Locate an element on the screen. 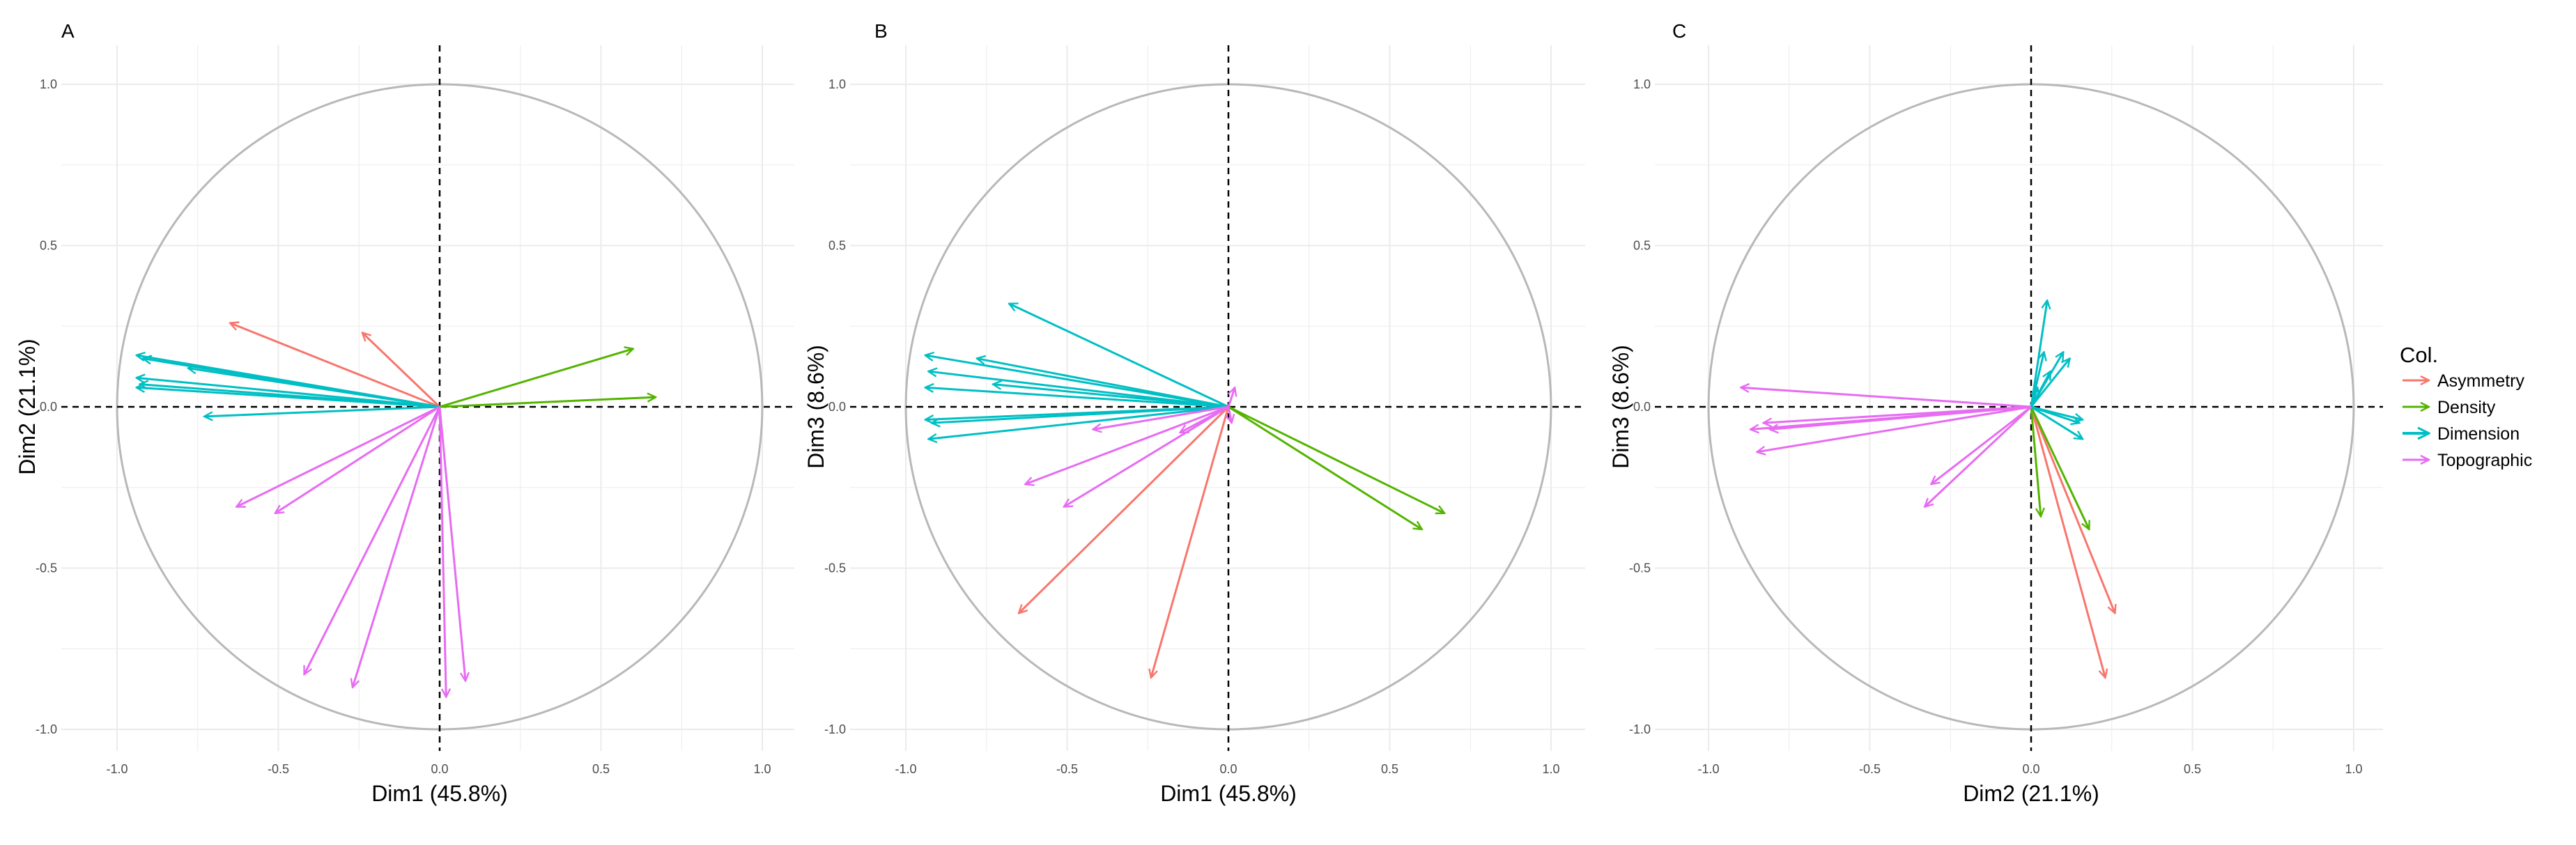  legend-item-density: Density is located at coordinates (2449, 407).